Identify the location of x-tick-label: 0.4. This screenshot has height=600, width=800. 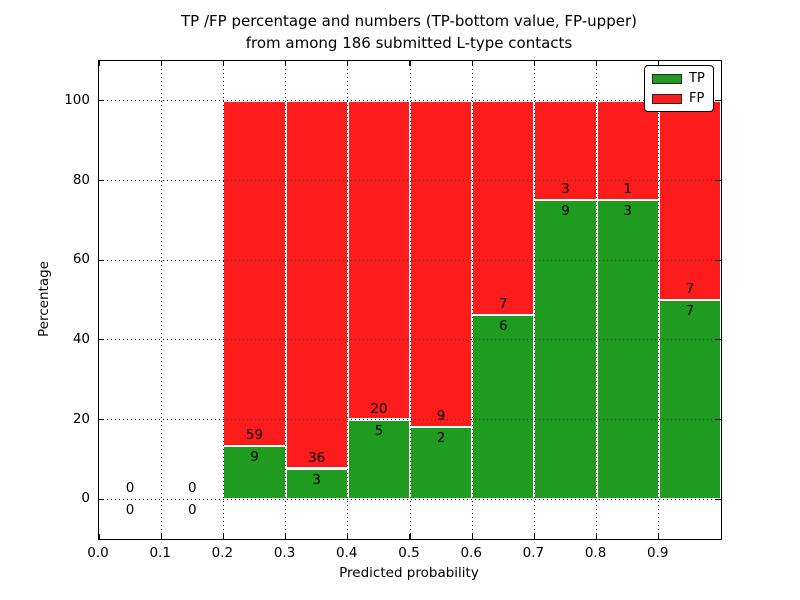
(347, 553).